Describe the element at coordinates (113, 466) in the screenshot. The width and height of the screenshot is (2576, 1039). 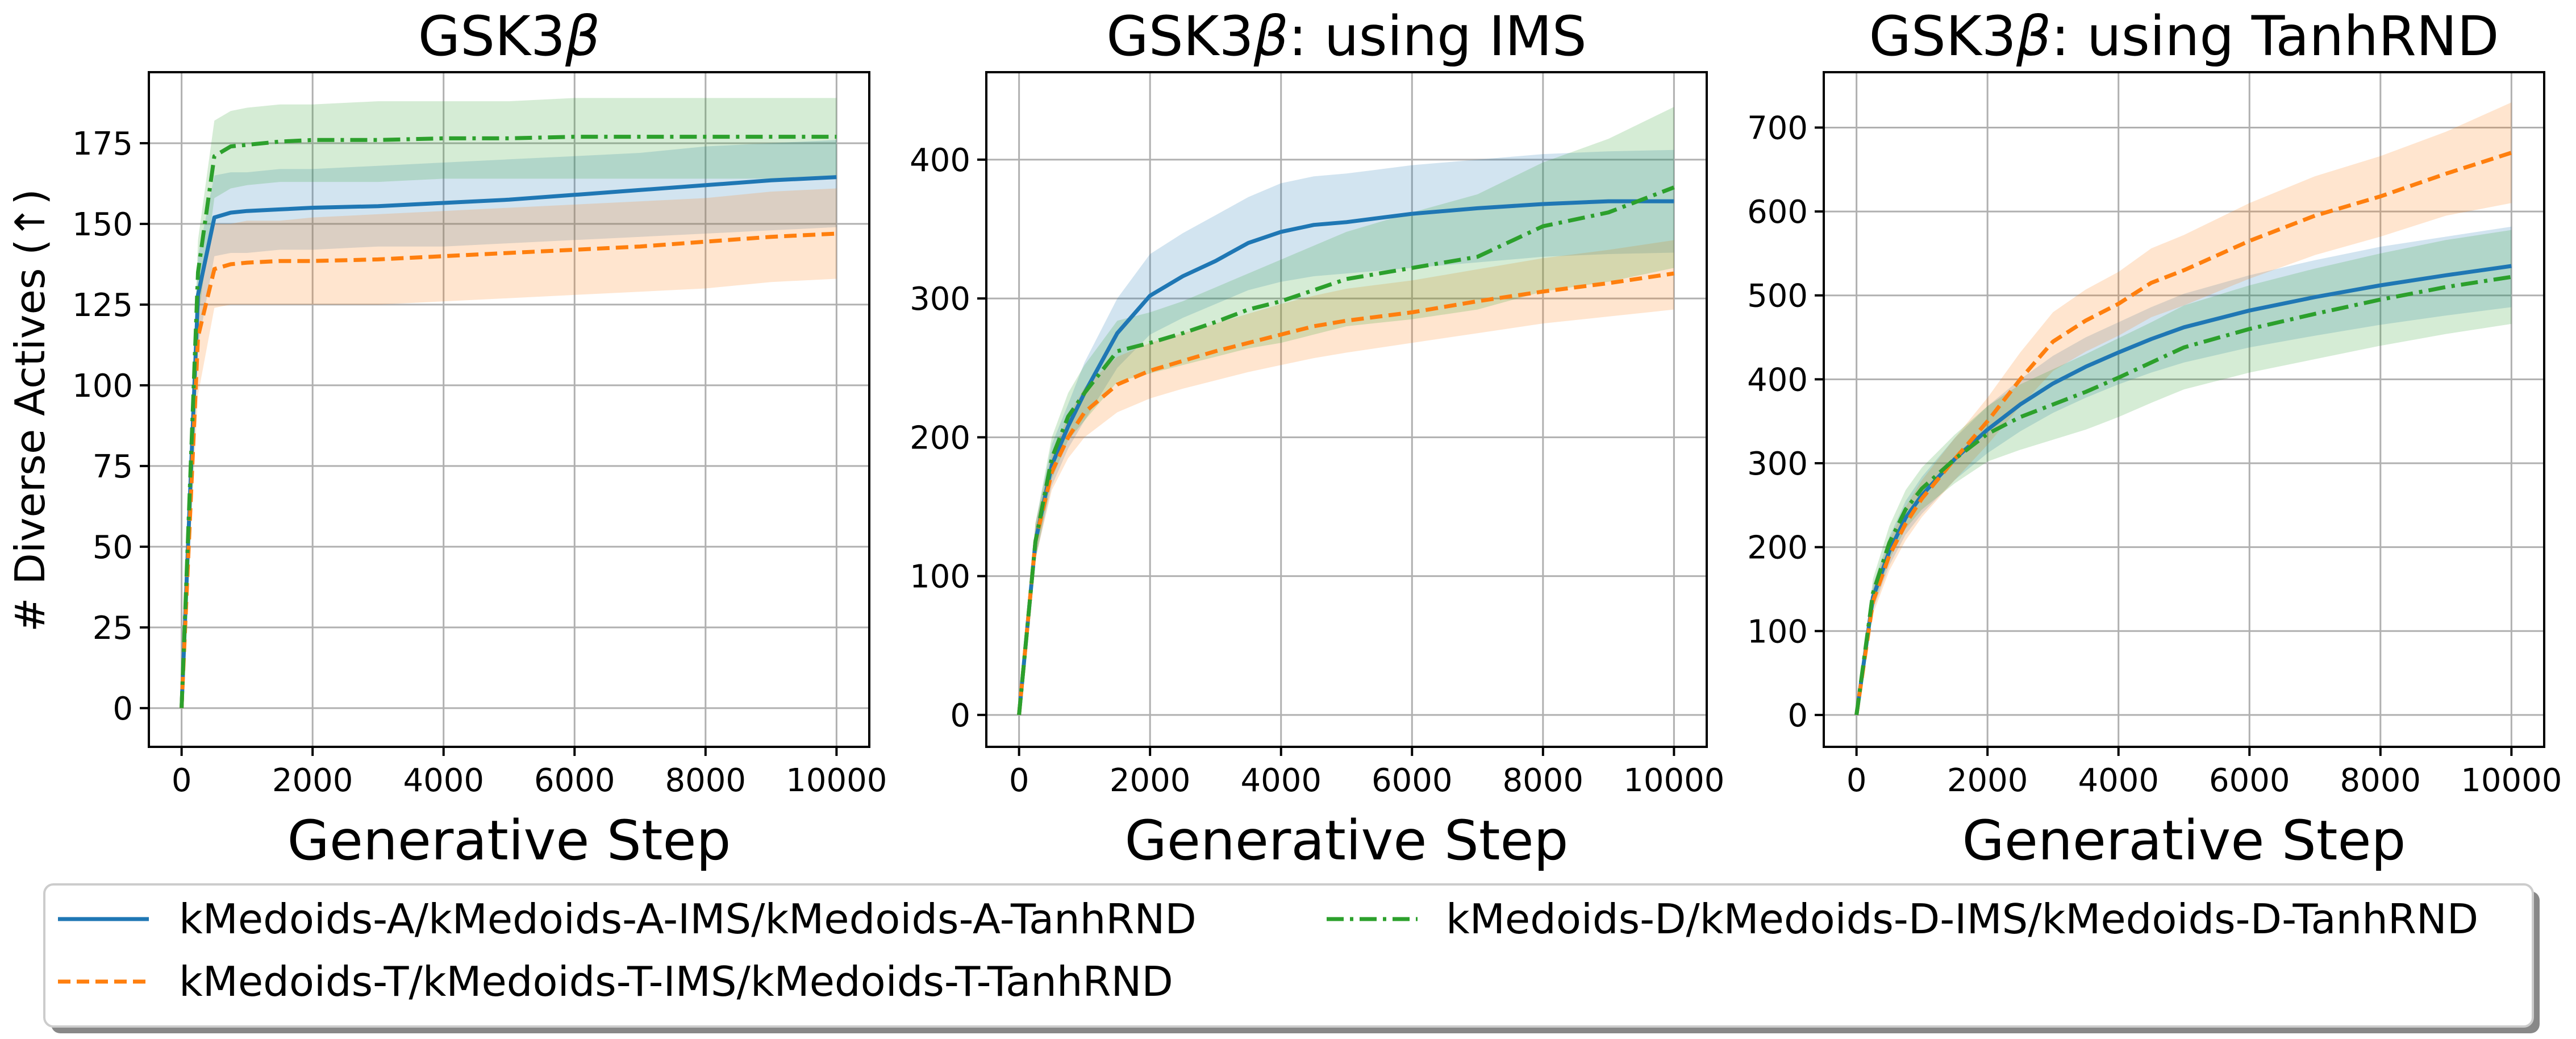
I see `y-tick-label: 75` at that location.